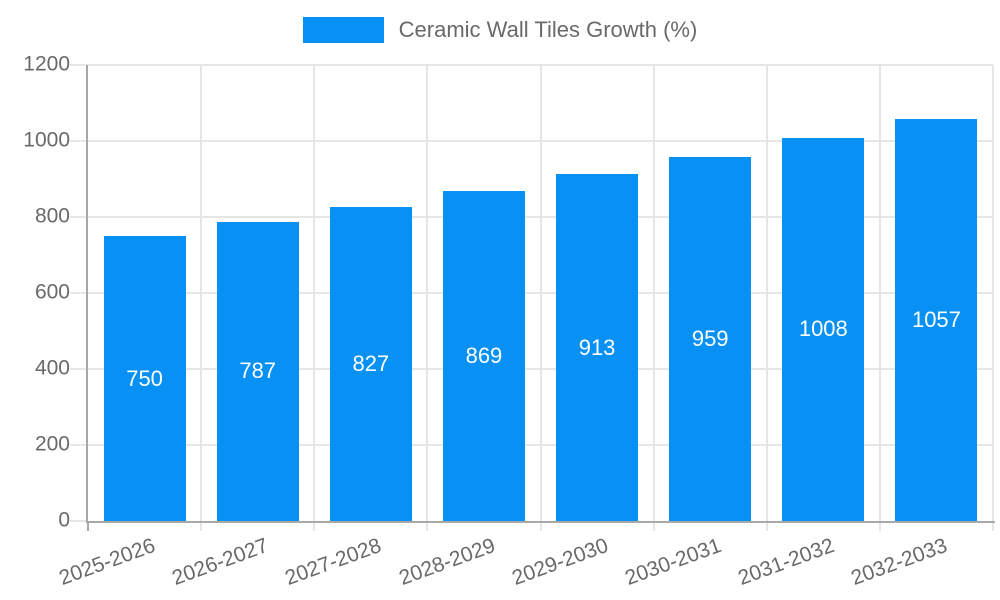 The height and width of the screenshot is (600, 1000). Describe the element at coordinates (46, 140) in the screenshot. I see `y-axis-tick-label: 1000` at that location.